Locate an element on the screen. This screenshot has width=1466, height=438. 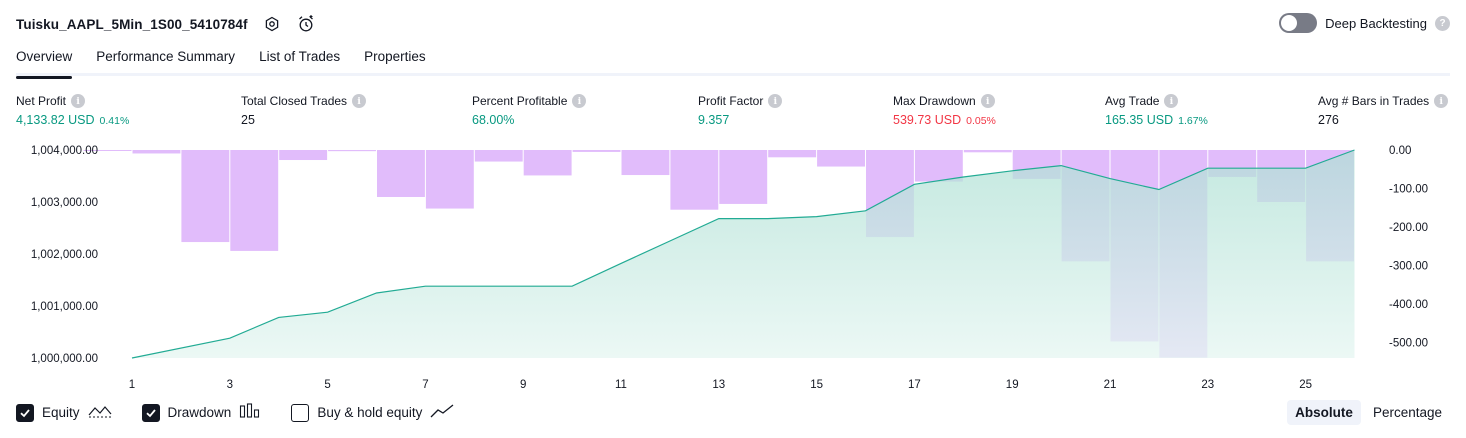
metric-value: 539.73 USD is located at coordinates (927, 120).